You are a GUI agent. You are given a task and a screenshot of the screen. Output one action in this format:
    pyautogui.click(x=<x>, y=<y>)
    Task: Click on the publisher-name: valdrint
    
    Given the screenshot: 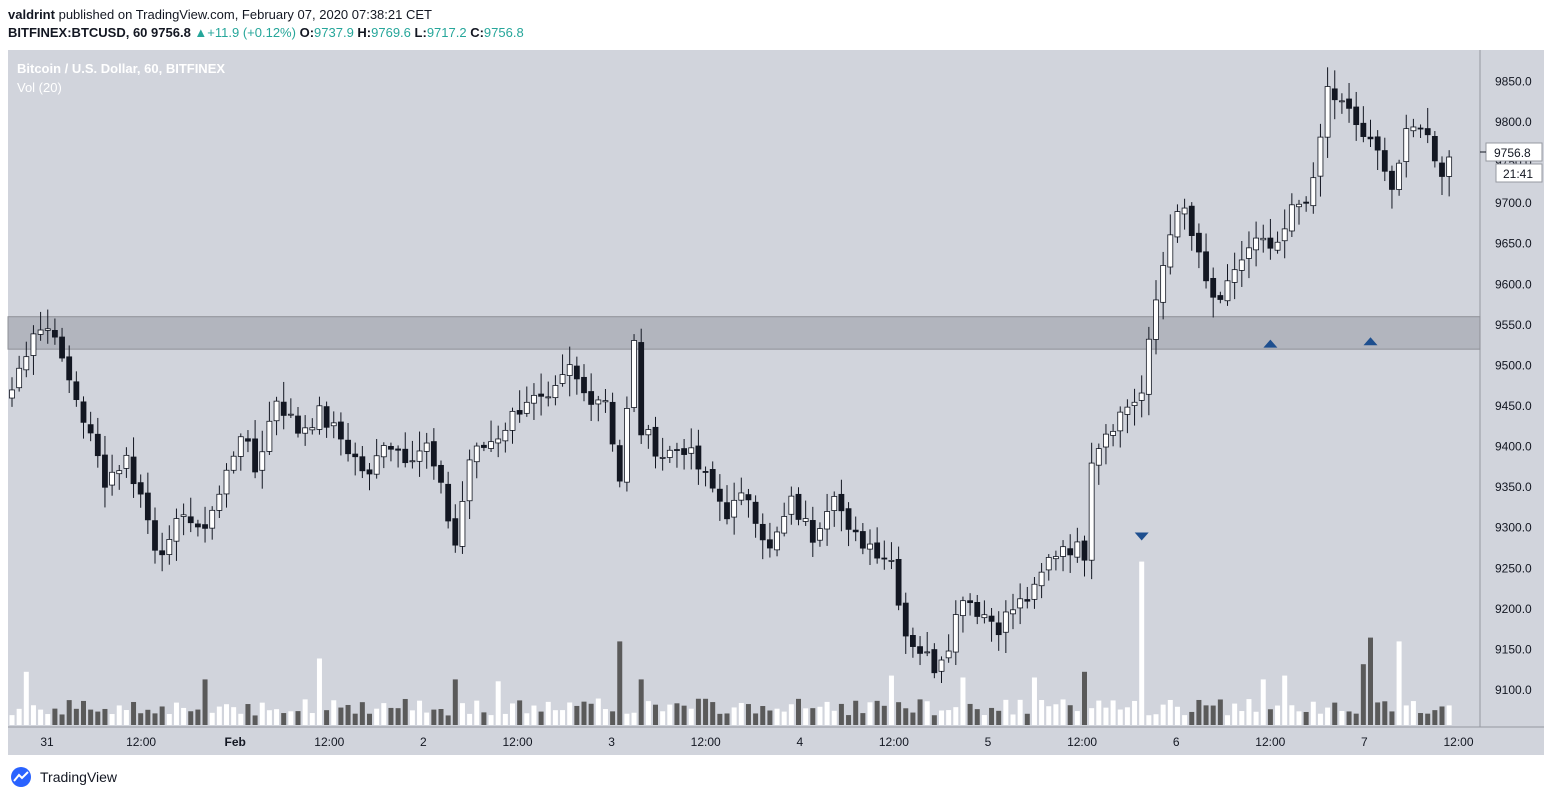 What is the action you would take?
    pyautogui.click(x=31, y=14)
    